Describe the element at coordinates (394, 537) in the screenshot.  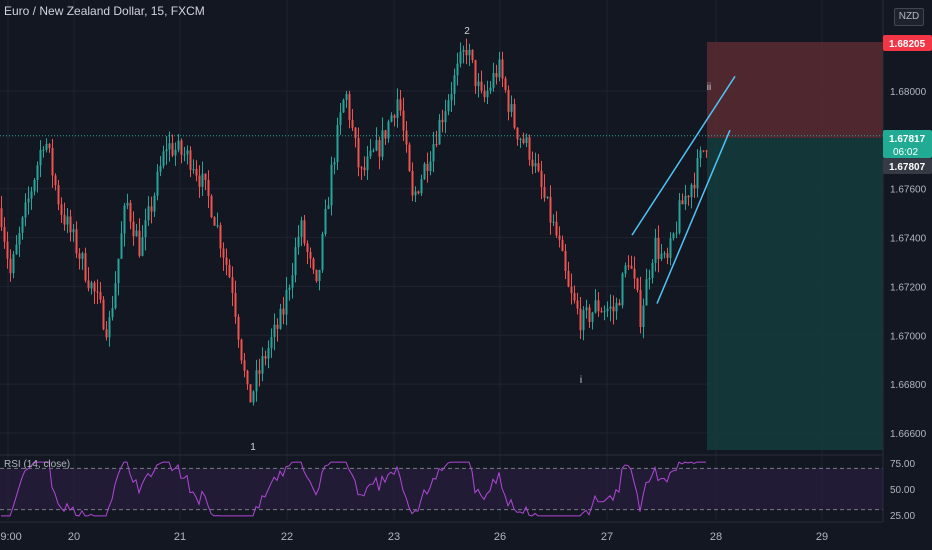
I see `time-tick-label: 23` at that location.